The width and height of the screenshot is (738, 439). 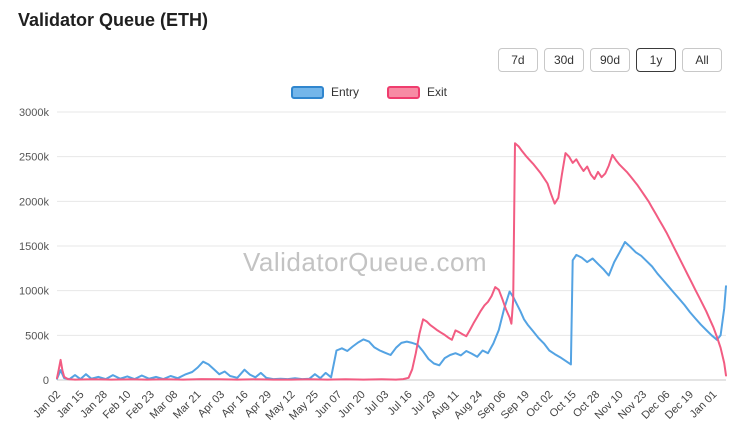 I want to click on x-tick-label: Jun 20, so click(x=352, y=405).